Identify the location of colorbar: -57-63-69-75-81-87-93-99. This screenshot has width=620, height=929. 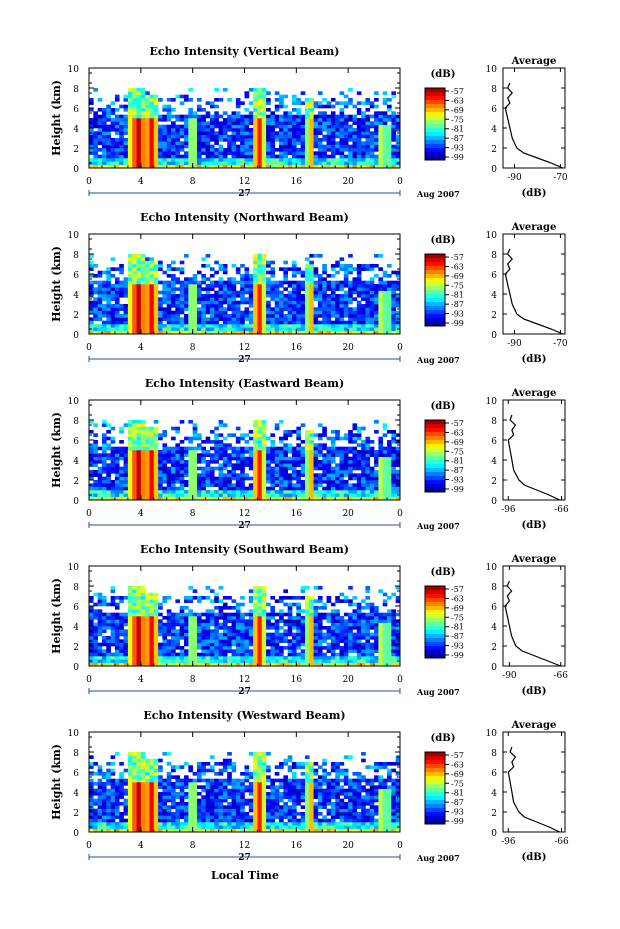
(444, 290).